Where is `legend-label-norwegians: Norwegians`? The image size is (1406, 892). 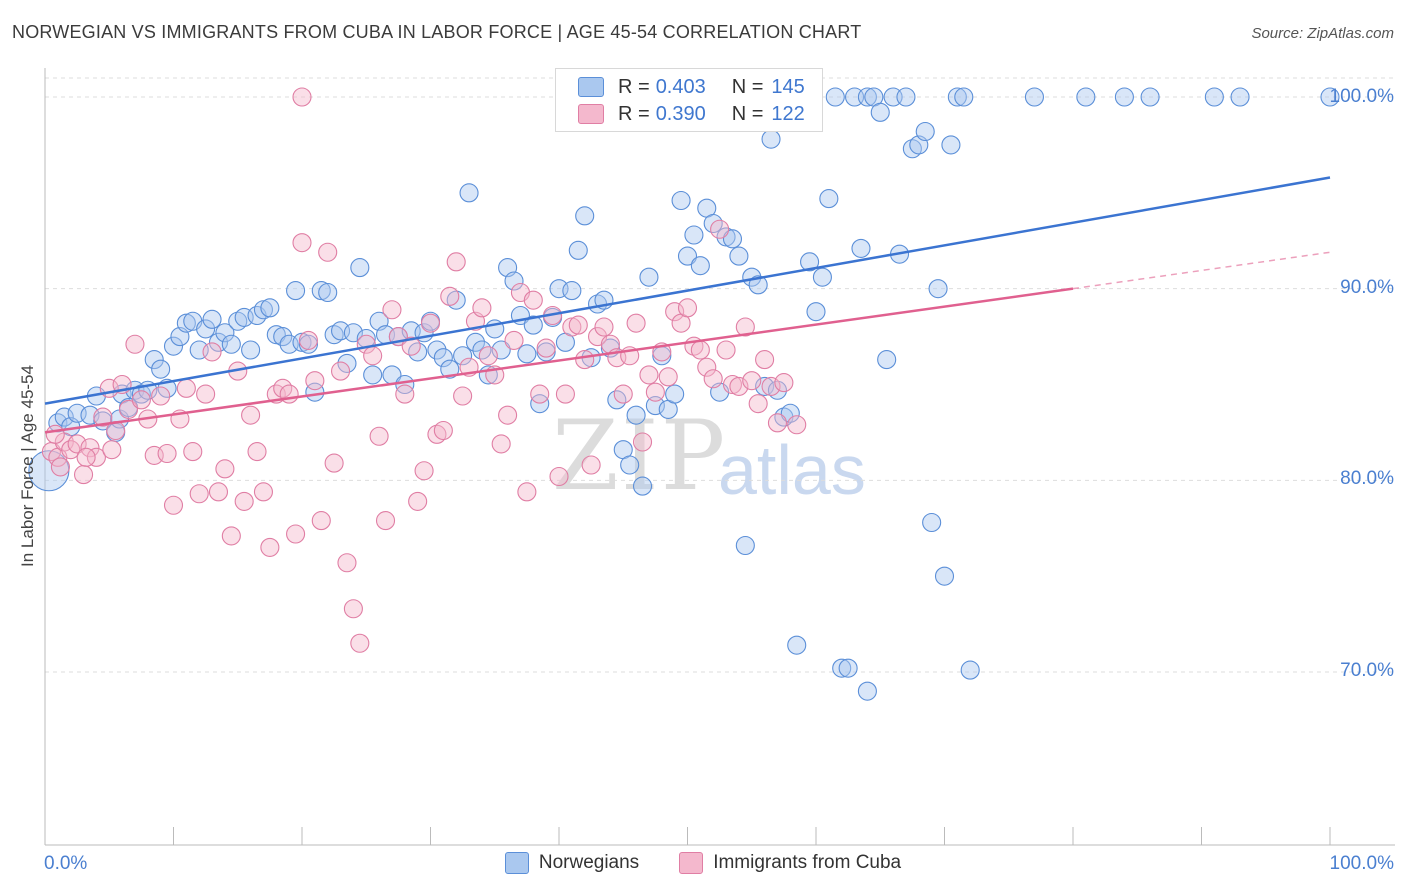
legend-label-norwegians: Norwegians is located at coordinates (589, 862).